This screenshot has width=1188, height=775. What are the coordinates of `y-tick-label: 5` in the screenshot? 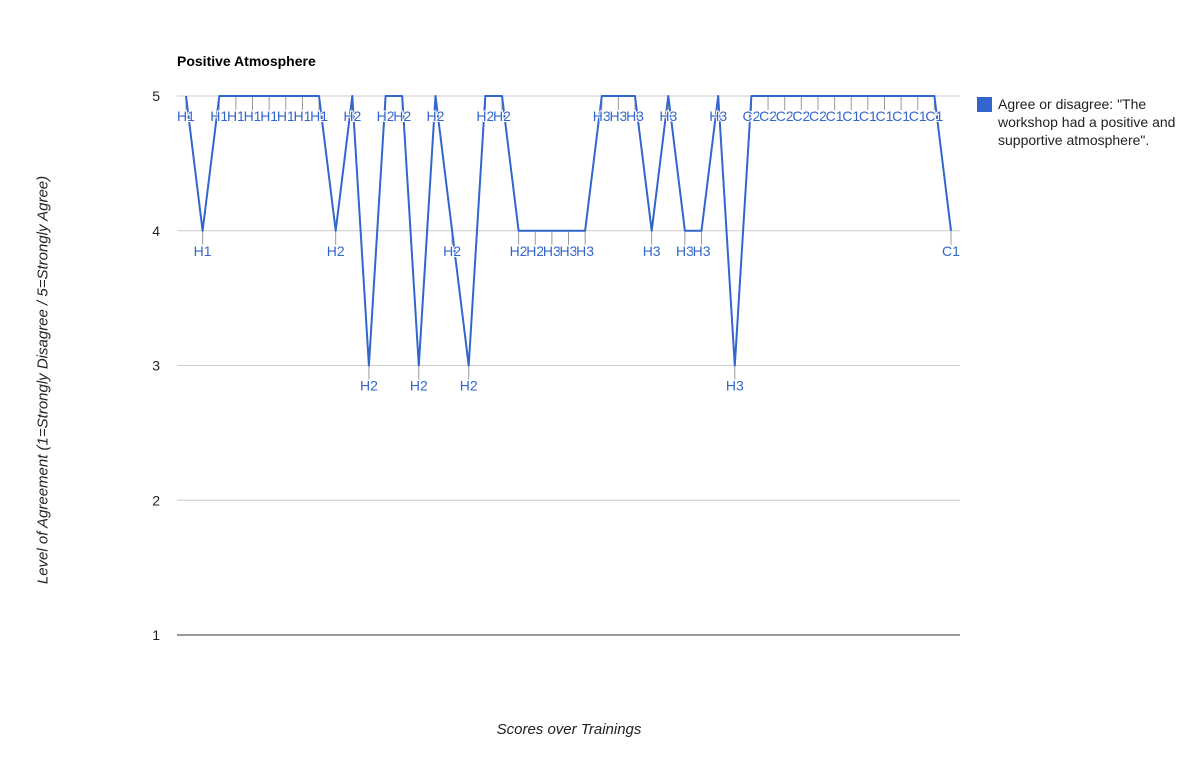 It's located at (156, 96).